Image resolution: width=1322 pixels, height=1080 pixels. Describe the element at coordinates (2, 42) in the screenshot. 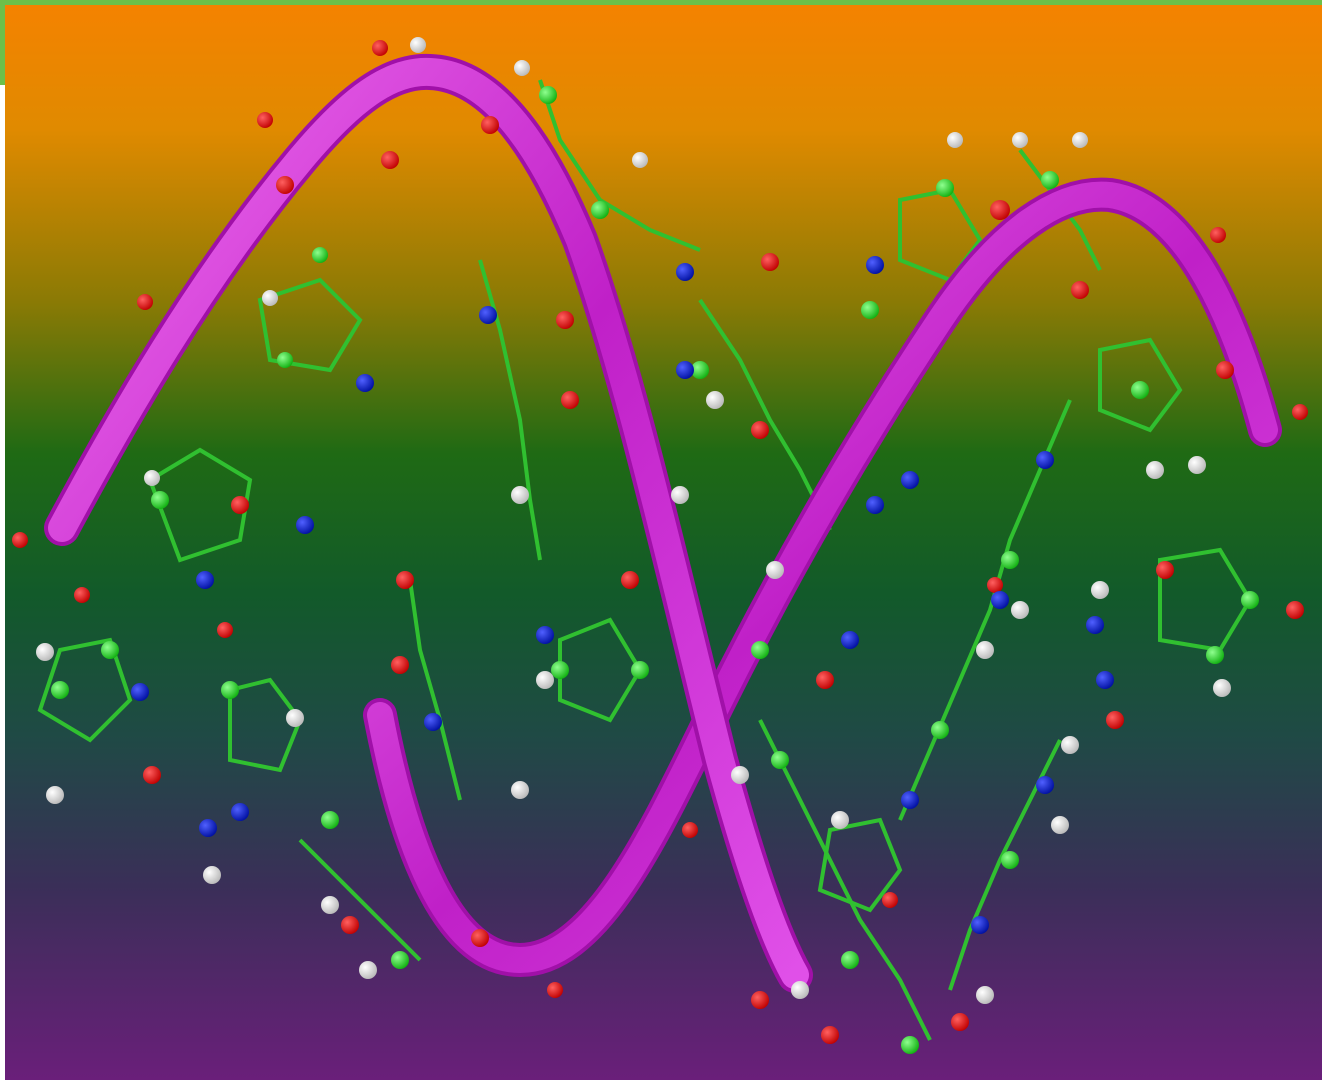

I see `left-border` at that location.